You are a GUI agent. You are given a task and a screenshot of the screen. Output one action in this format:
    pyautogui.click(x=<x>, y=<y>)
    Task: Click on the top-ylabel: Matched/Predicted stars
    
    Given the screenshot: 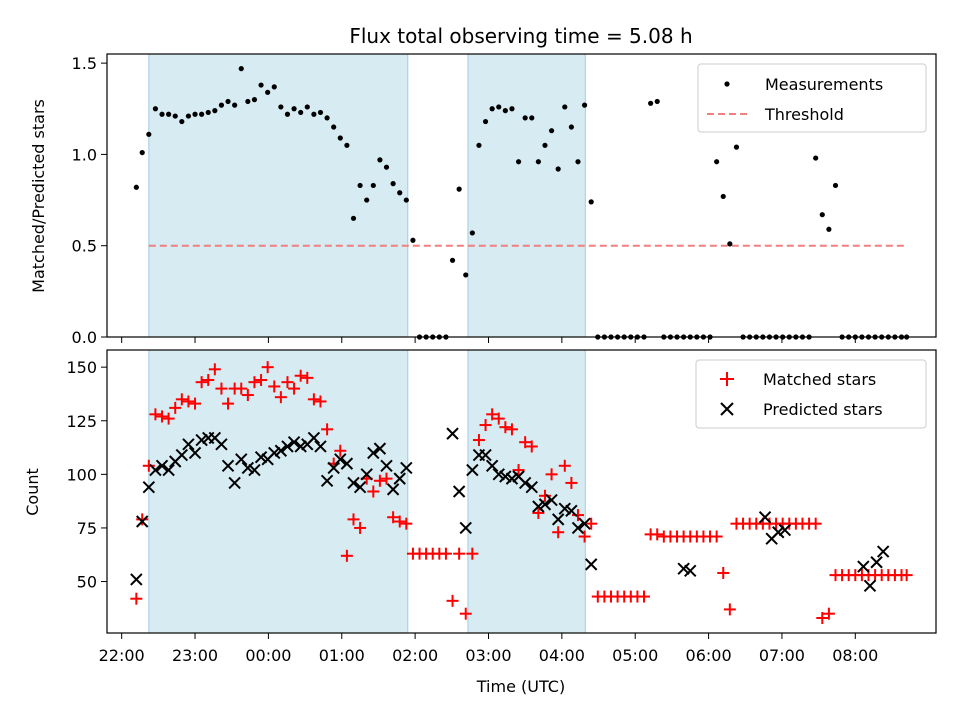 What is the action you would take?
    pyautogui.click(x=38, y=196)
    